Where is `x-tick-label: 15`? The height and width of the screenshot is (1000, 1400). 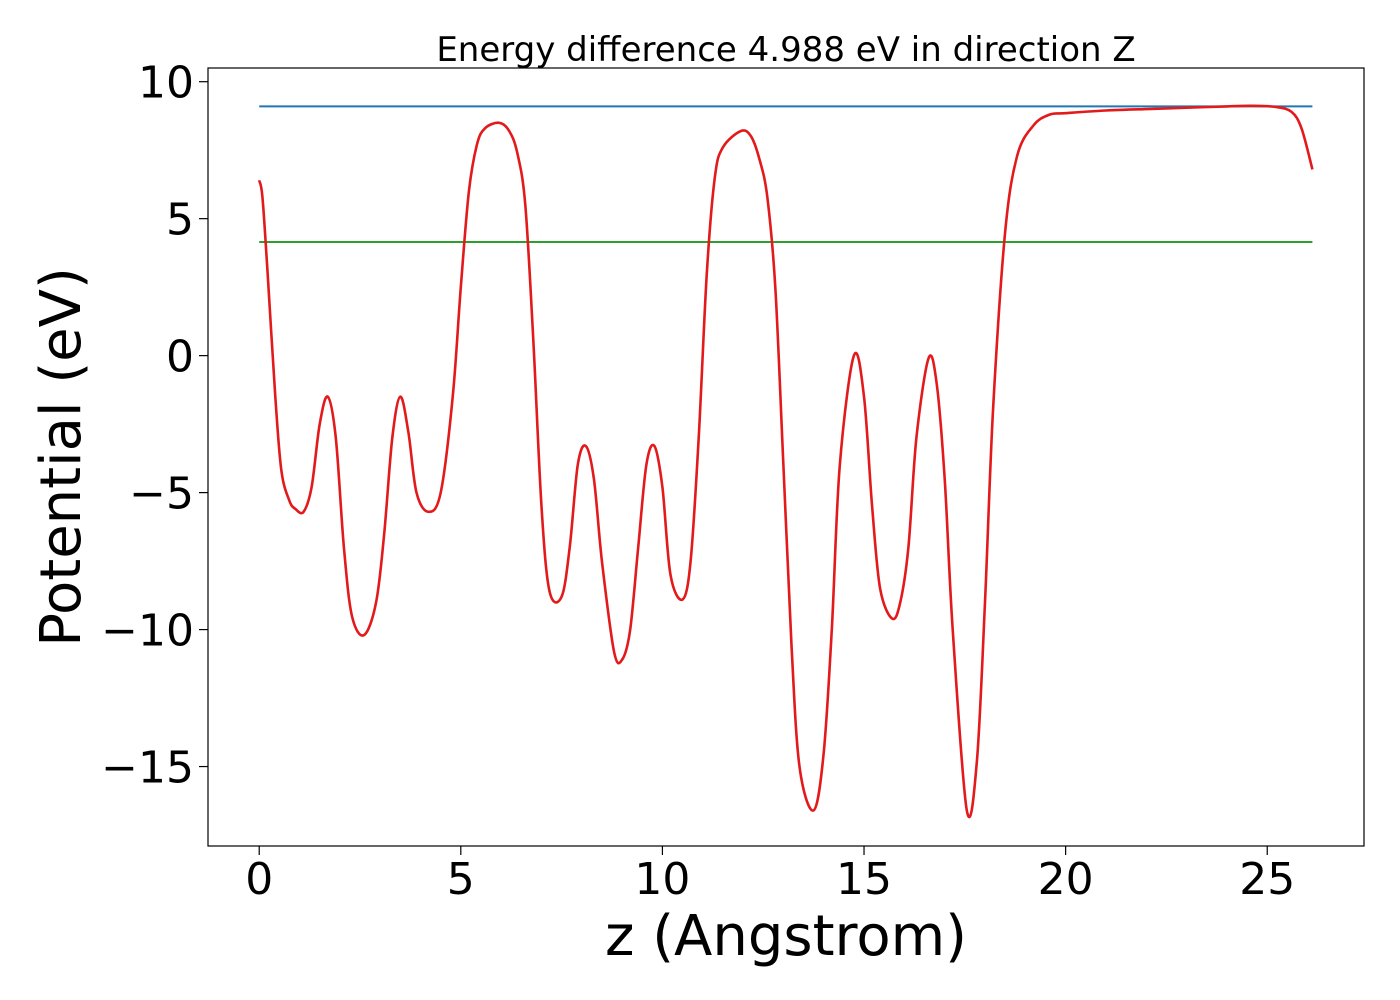
x-tick-label: 15 is located at coordinates (864, 879).